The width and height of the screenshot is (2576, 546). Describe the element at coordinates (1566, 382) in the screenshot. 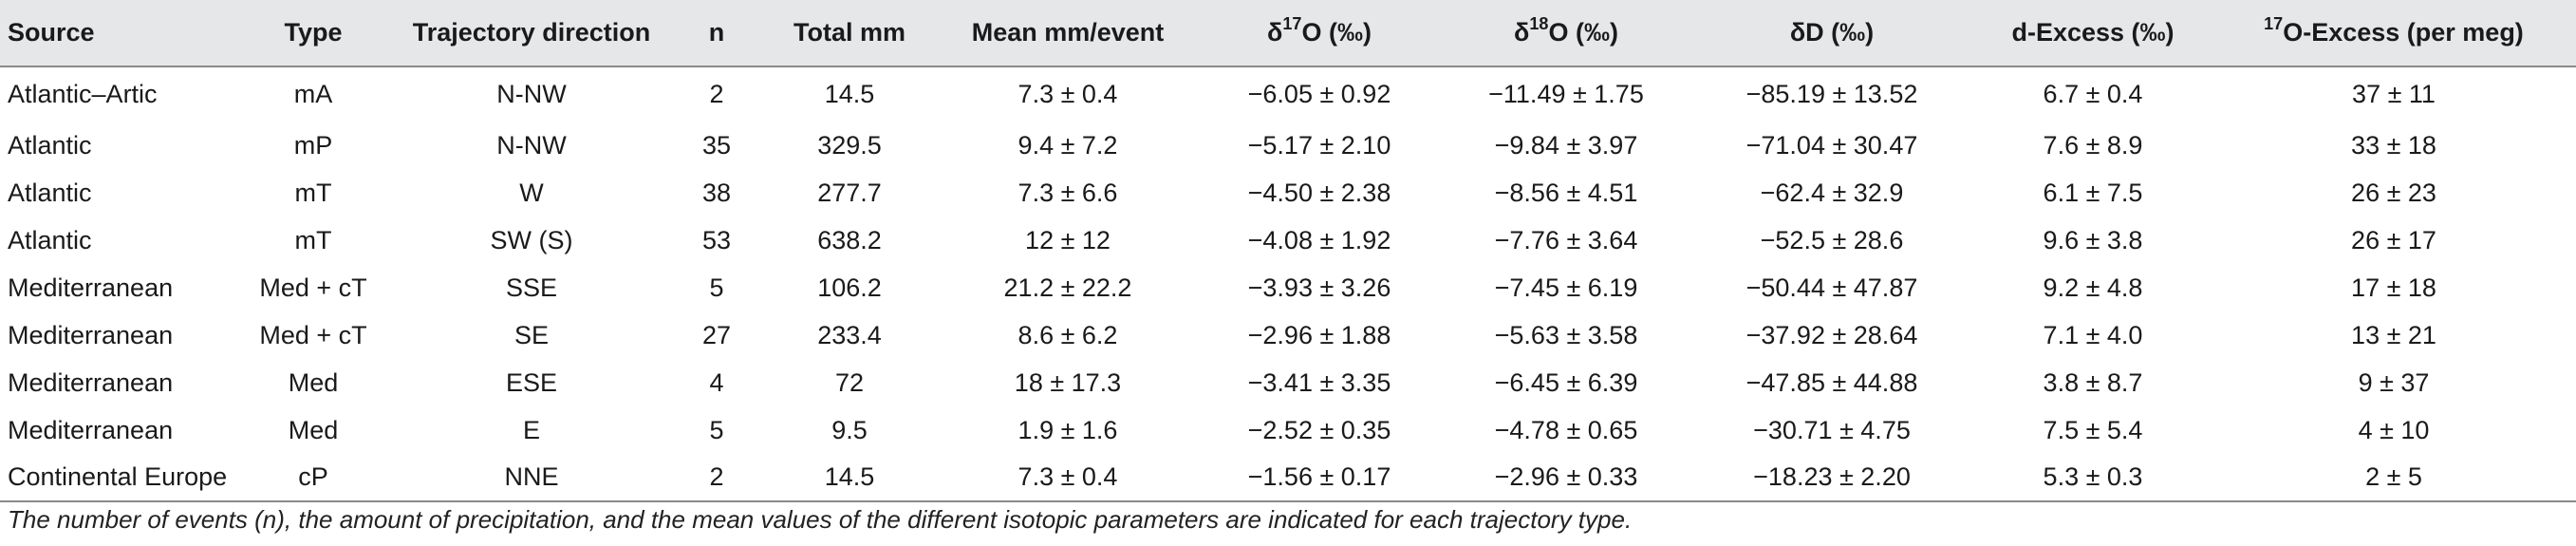

I see `cell-d18o: −6.45 ± 6.39` at that location.